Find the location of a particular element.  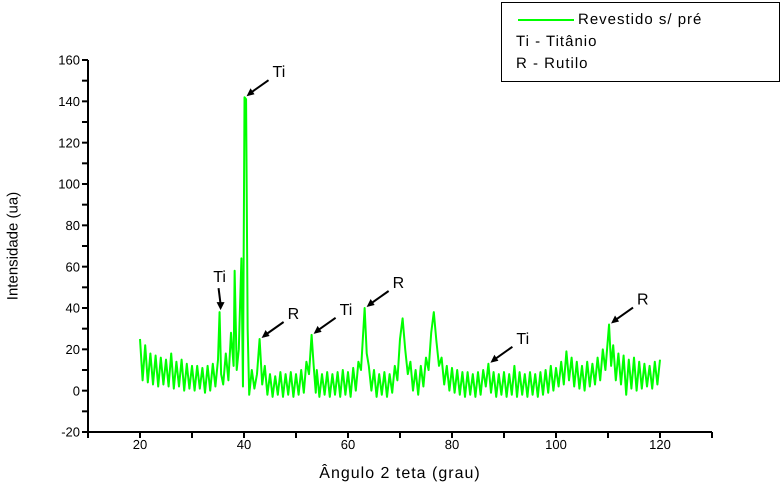

x-tick-label: 60 is located at coordinates (348, 444).